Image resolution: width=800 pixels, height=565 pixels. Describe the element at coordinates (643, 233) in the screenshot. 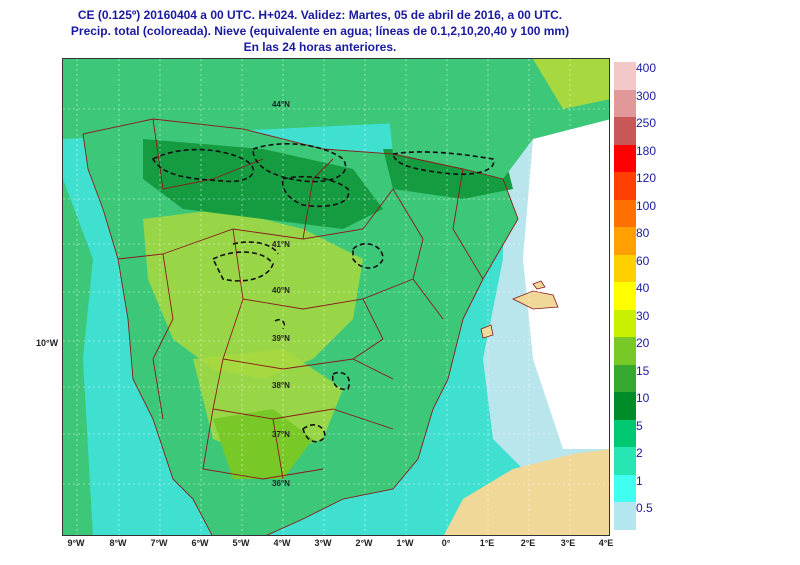

I see `legend-label: 80` at that location.